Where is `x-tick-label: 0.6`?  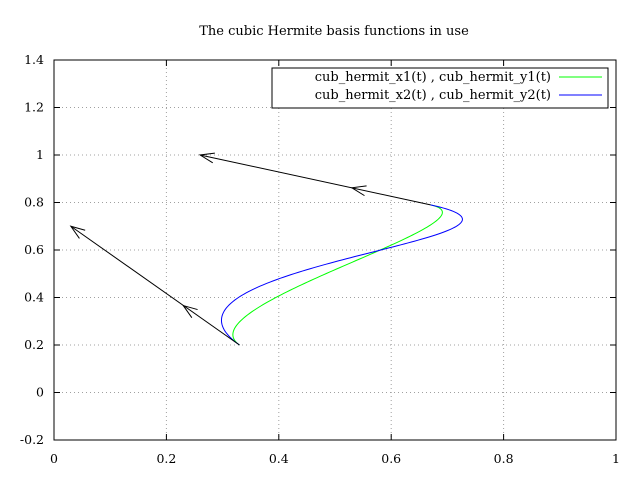 x-tick-label: 0.6 is located at coordinates (391, 458).